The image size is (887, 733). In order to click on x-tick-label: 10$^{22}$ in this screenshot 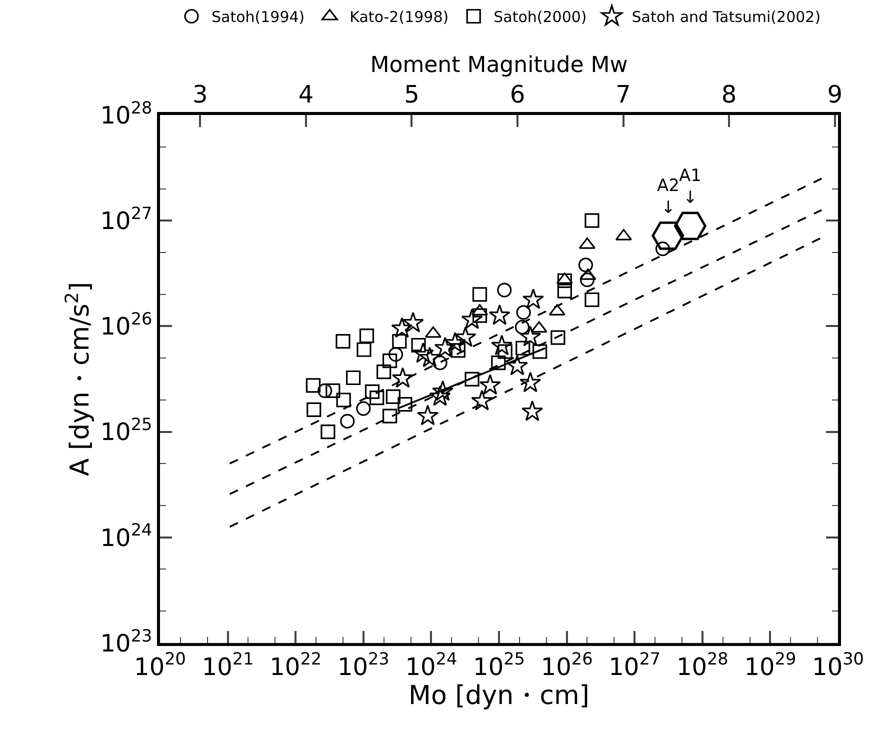, I will do `click(296, 664)`.